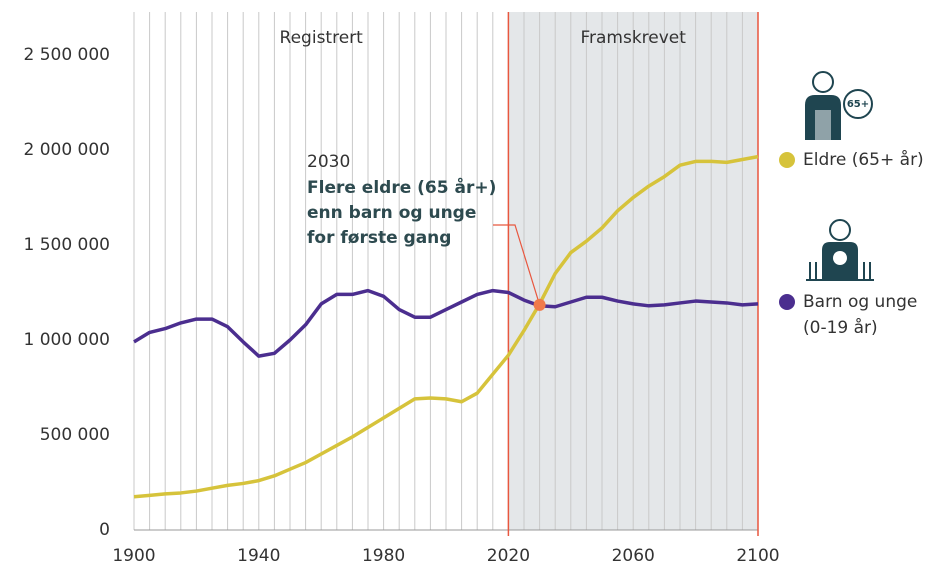  Describe the element at coordinates (840, 250) in the screenshot. I see `child-icon` at that location.